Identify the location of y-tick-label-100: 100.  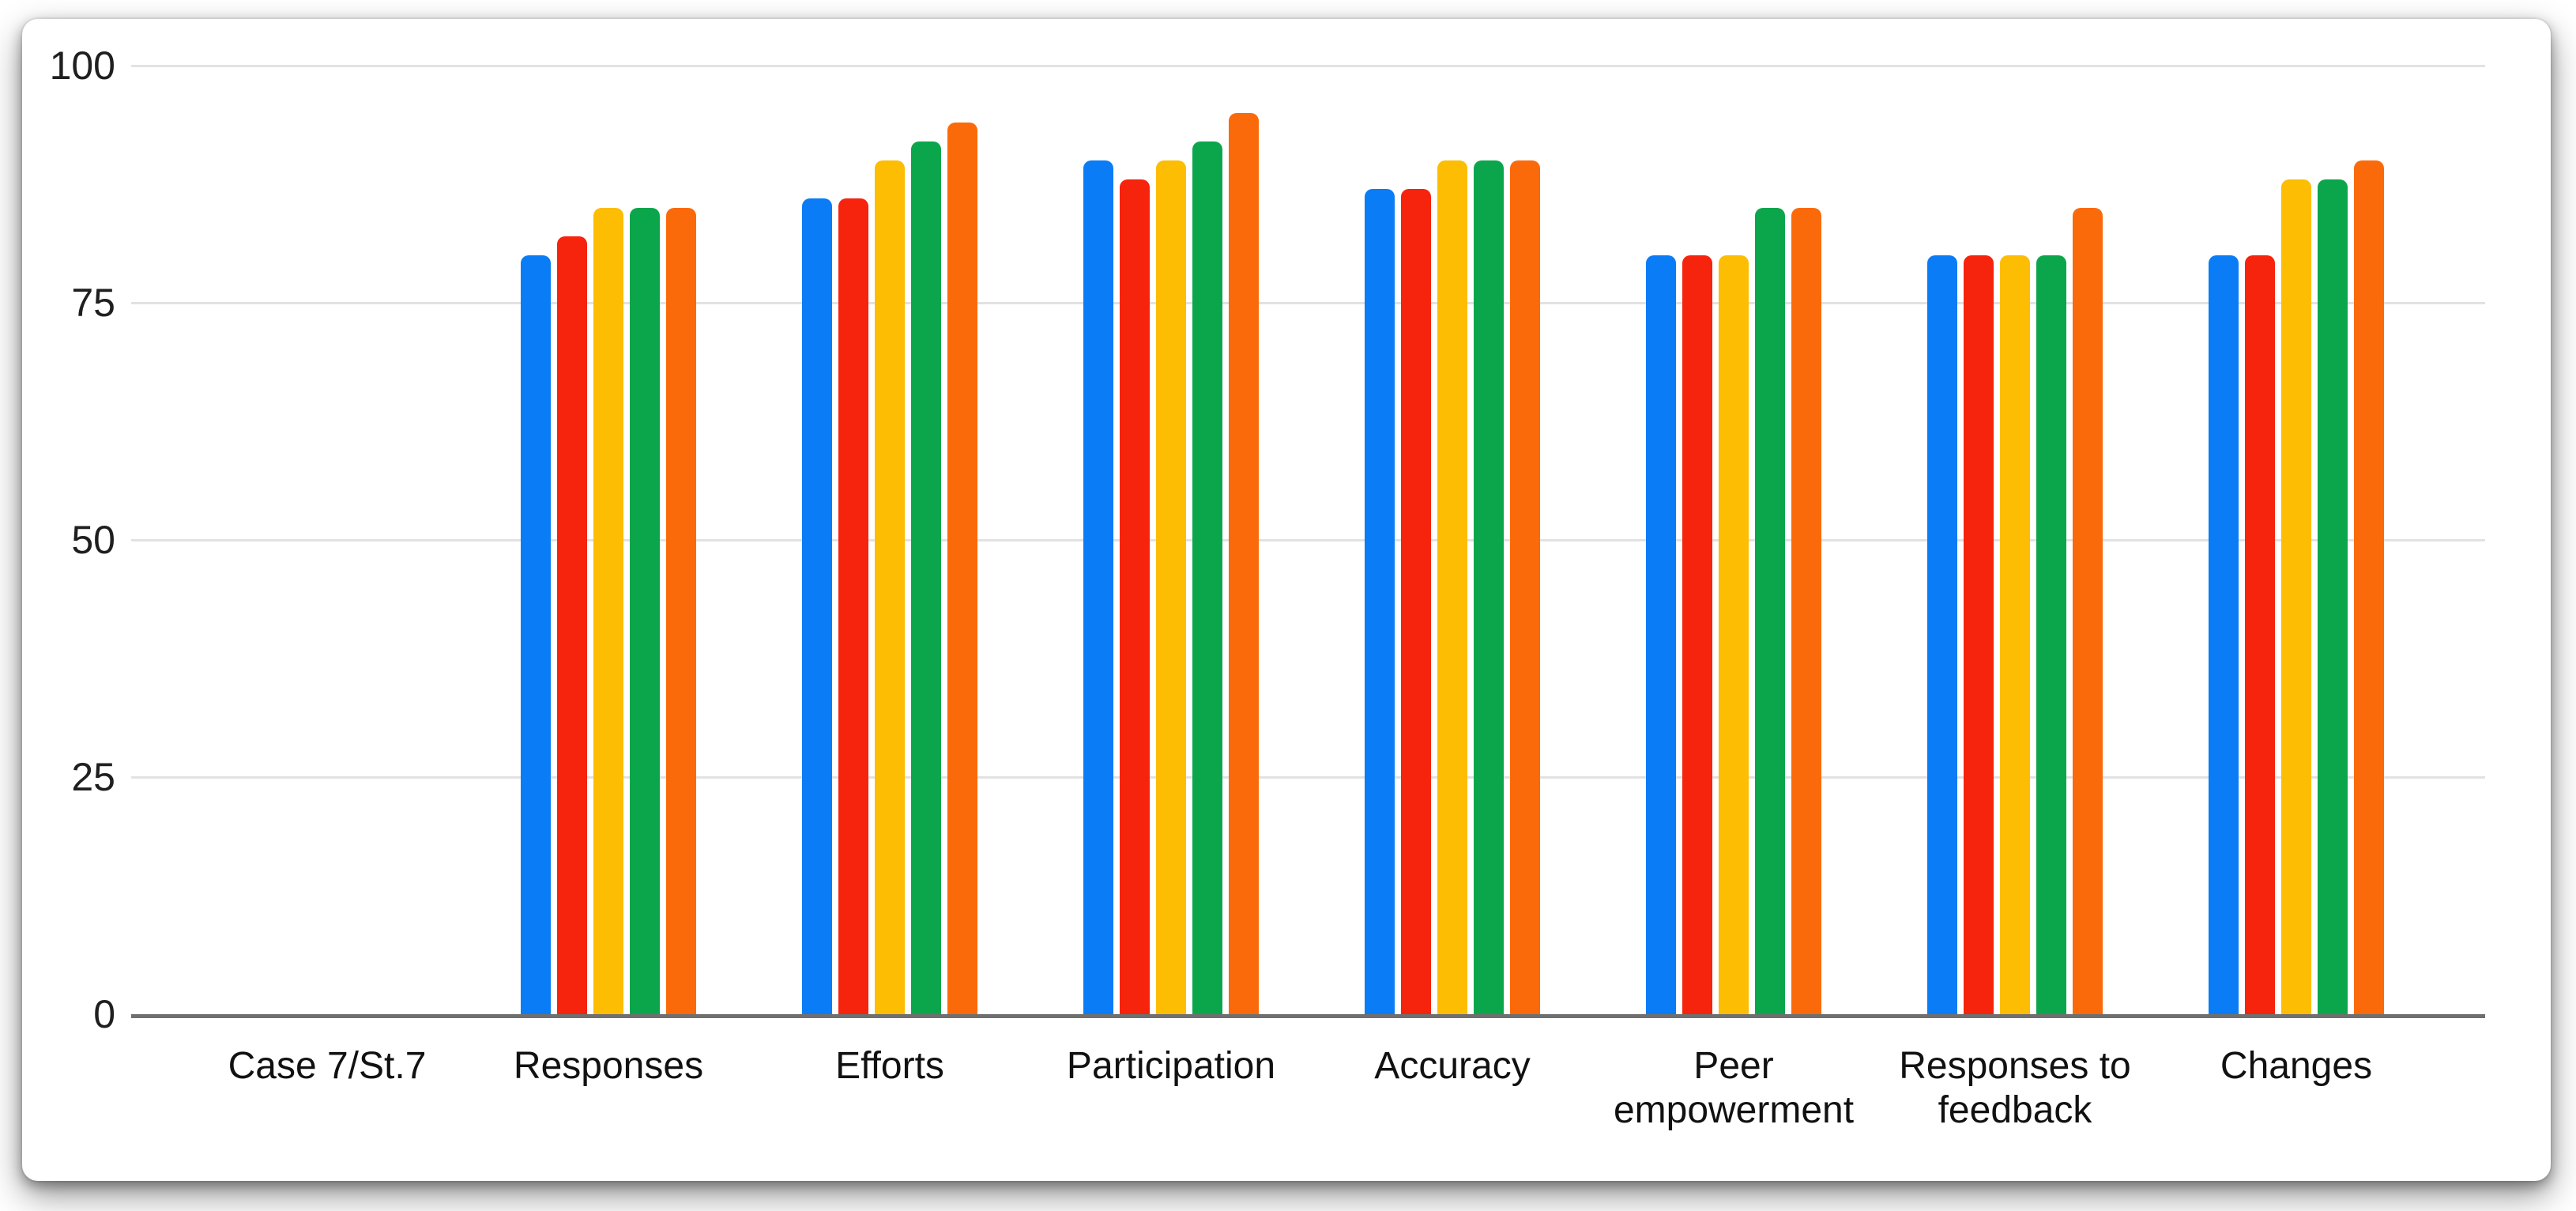
(82, 66).